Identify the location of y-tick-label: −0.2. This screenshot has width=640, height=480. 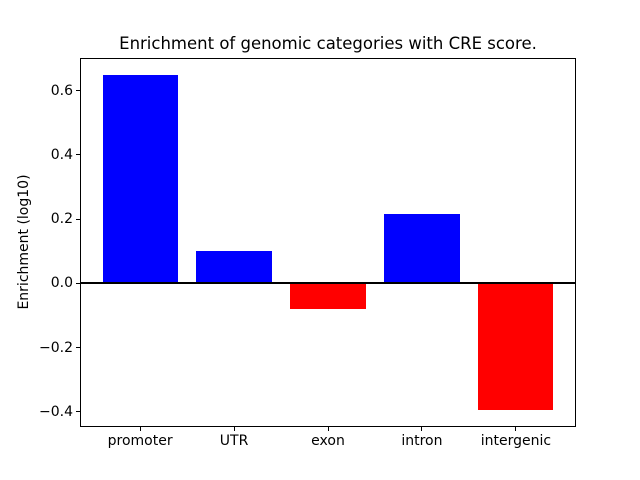
(56, 347).